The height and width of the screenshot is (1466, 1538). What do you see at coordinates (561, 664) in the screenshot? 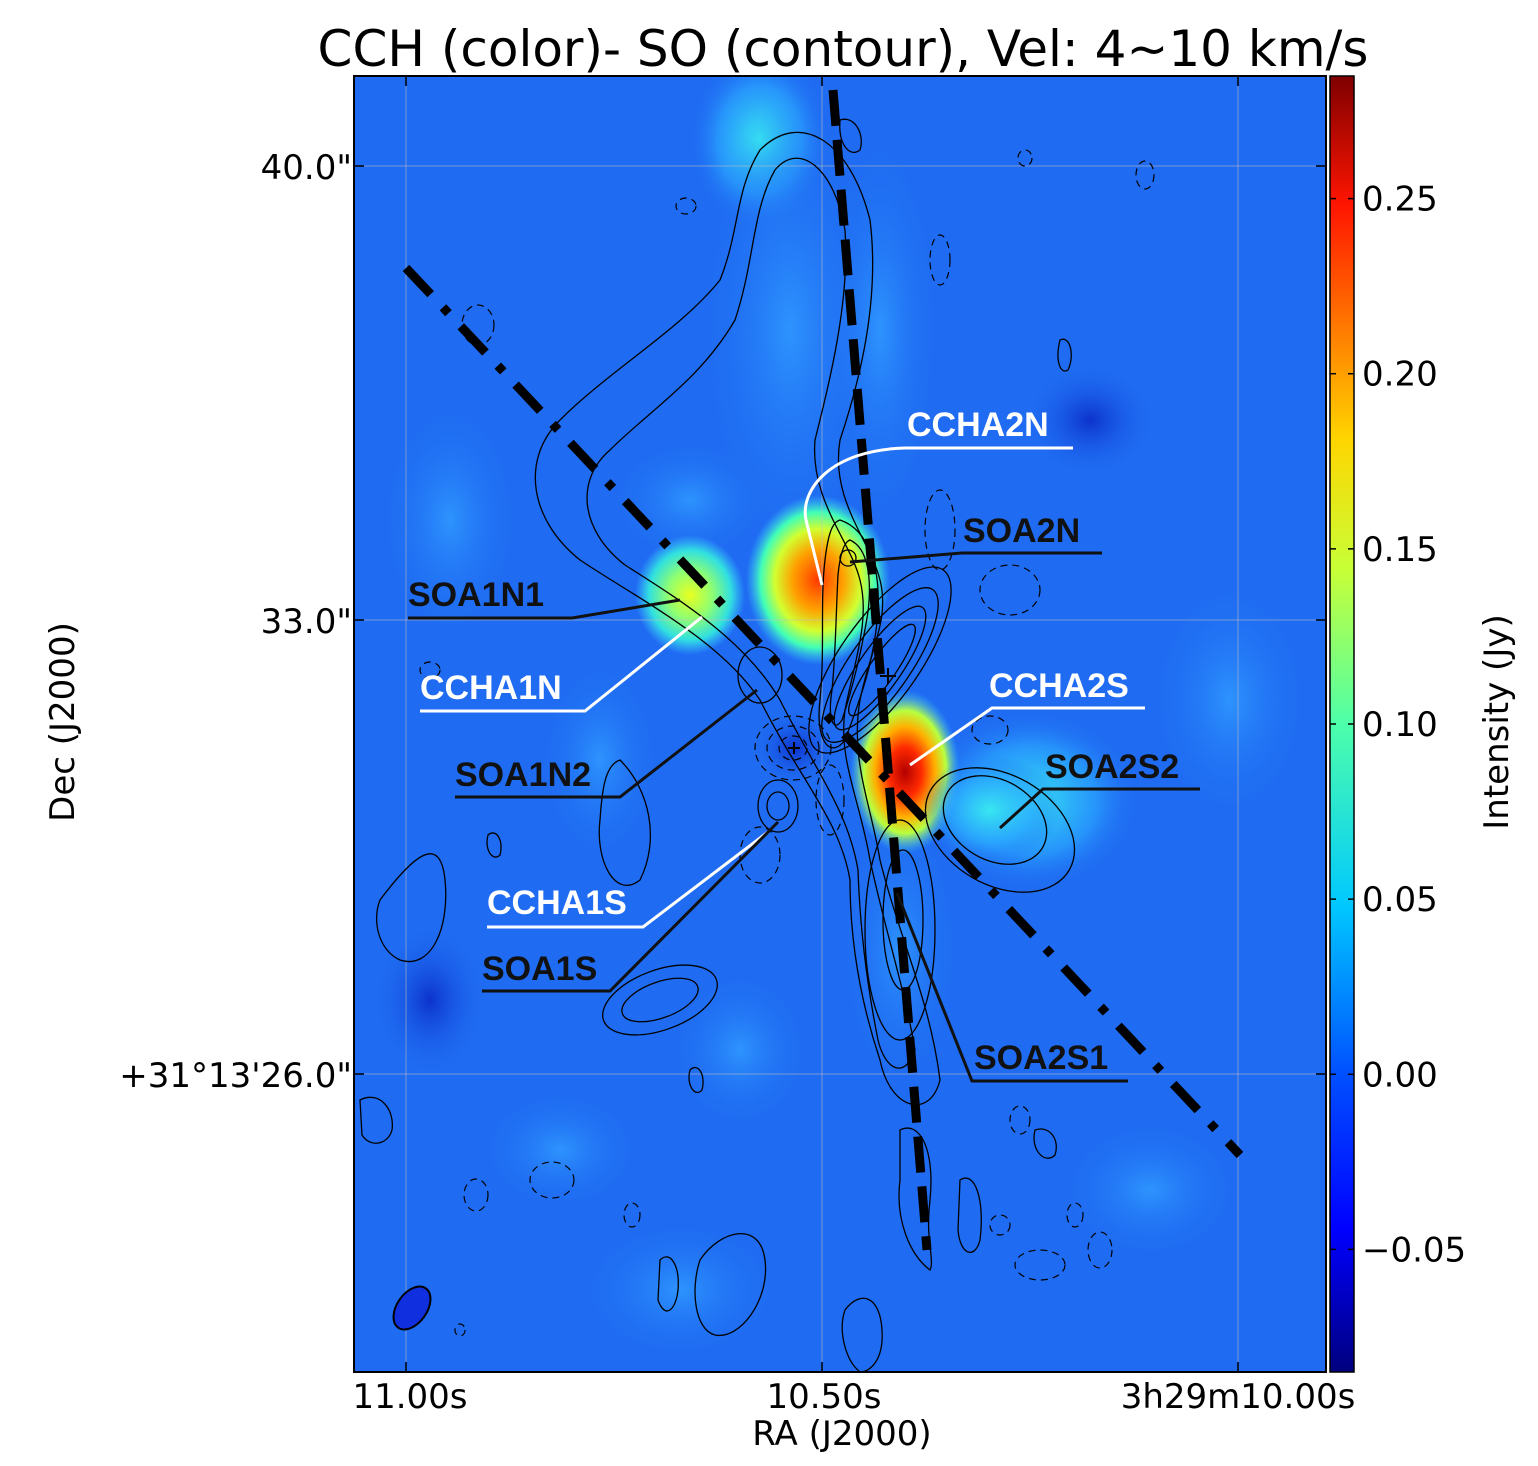
I see `ccha1n-leader` at bounding box center [561, 664].